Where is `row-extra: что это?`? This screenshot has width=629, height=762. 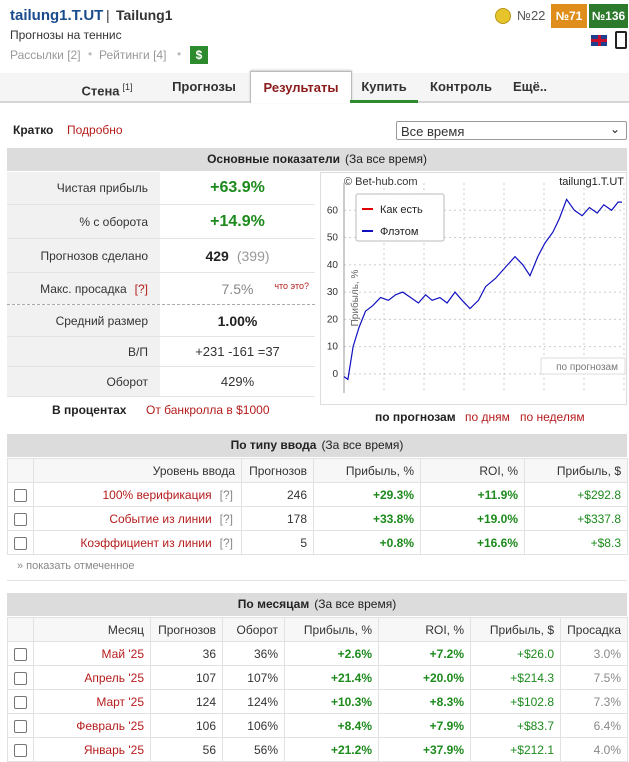 row-extra: что это? is located at coordinates (291, 286).